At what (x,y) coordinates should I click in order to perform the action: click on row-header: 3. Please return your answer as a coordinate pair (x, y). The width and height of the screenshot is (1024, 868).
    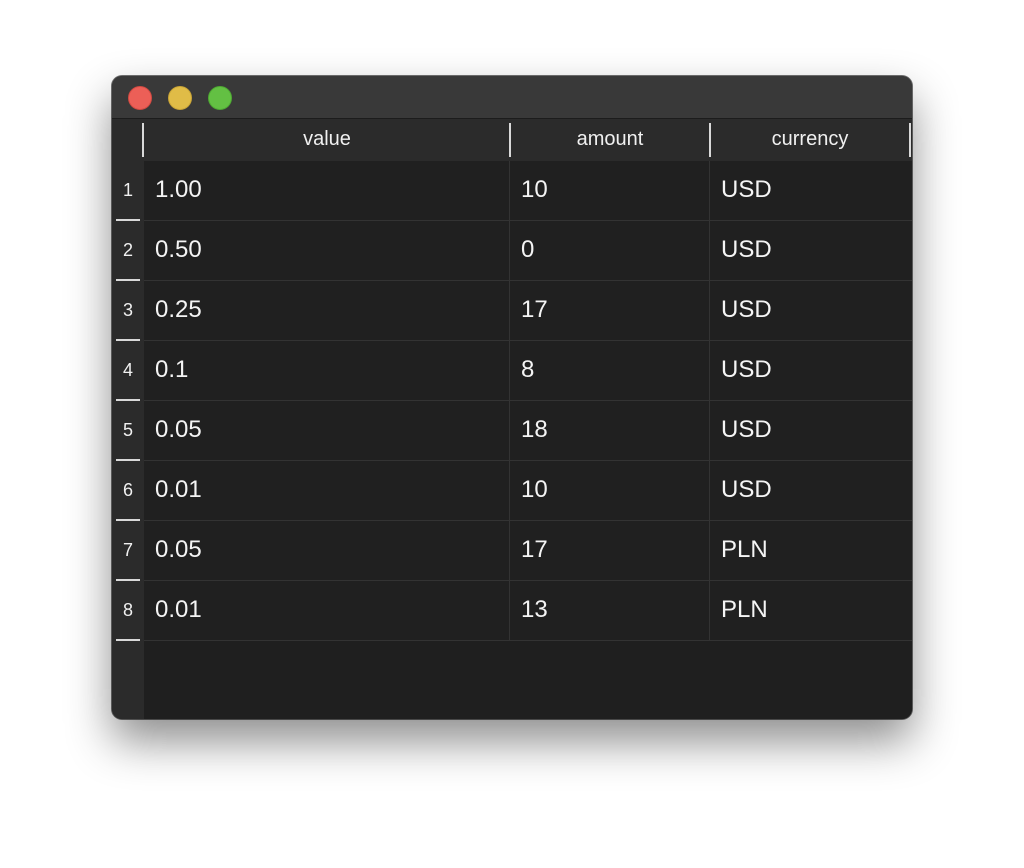
    Looking at the image, I should click on (128, 311).